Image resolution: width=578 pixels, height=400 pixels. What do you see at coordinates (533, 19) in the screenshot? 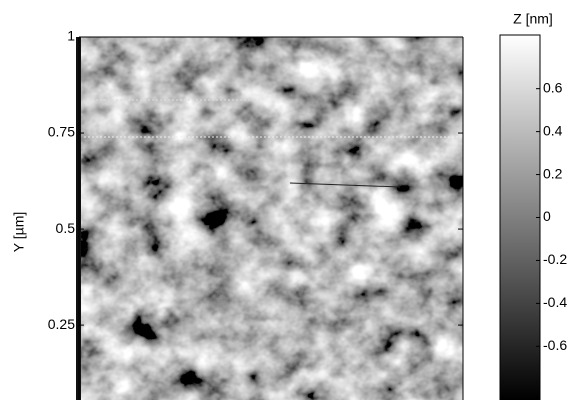
I see `colorbar-label: Z [nm]` at bounding box center [533, 19].